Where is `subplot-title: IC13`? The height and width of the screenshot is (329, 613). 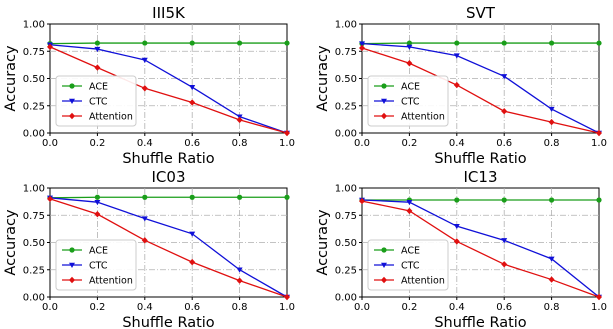 subplot-title: IC13 is located at coordinates (481, 177).